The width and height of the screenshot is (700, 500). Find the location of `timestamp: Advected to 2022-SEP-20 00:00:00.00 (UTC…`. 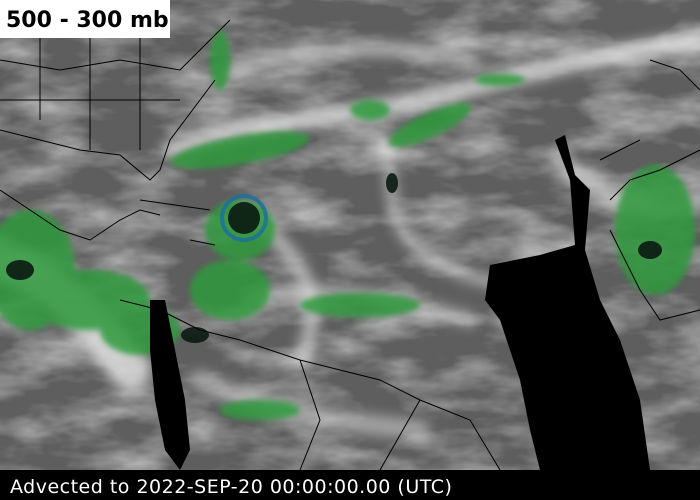

timestamp: Advected to 2022-SEP-20 00:00:00.00 (UTC… is located at coordinates (231, 487).